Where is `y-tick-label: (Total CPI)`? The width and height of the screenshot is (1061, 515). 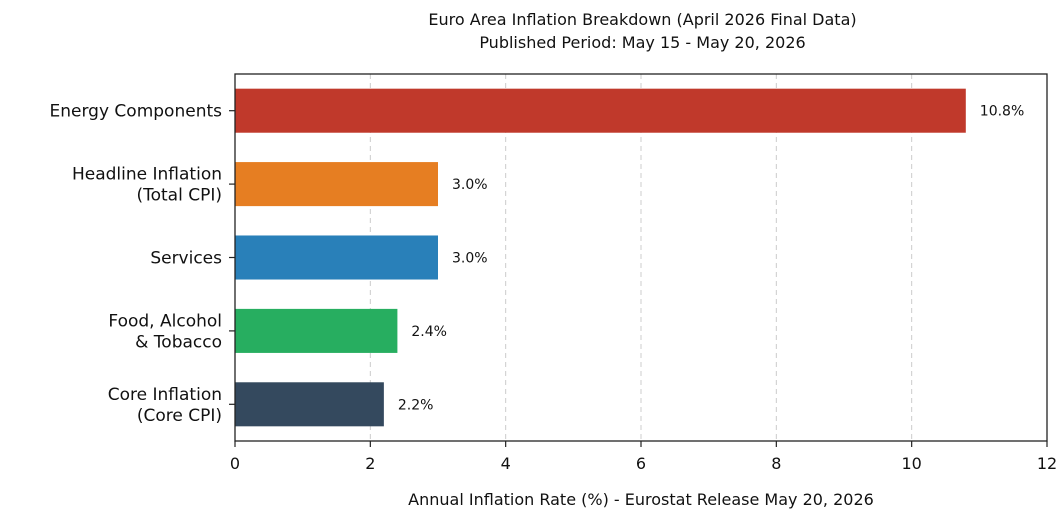
y-tick-label: (Total CPI) is located at coordinates (179, 196).